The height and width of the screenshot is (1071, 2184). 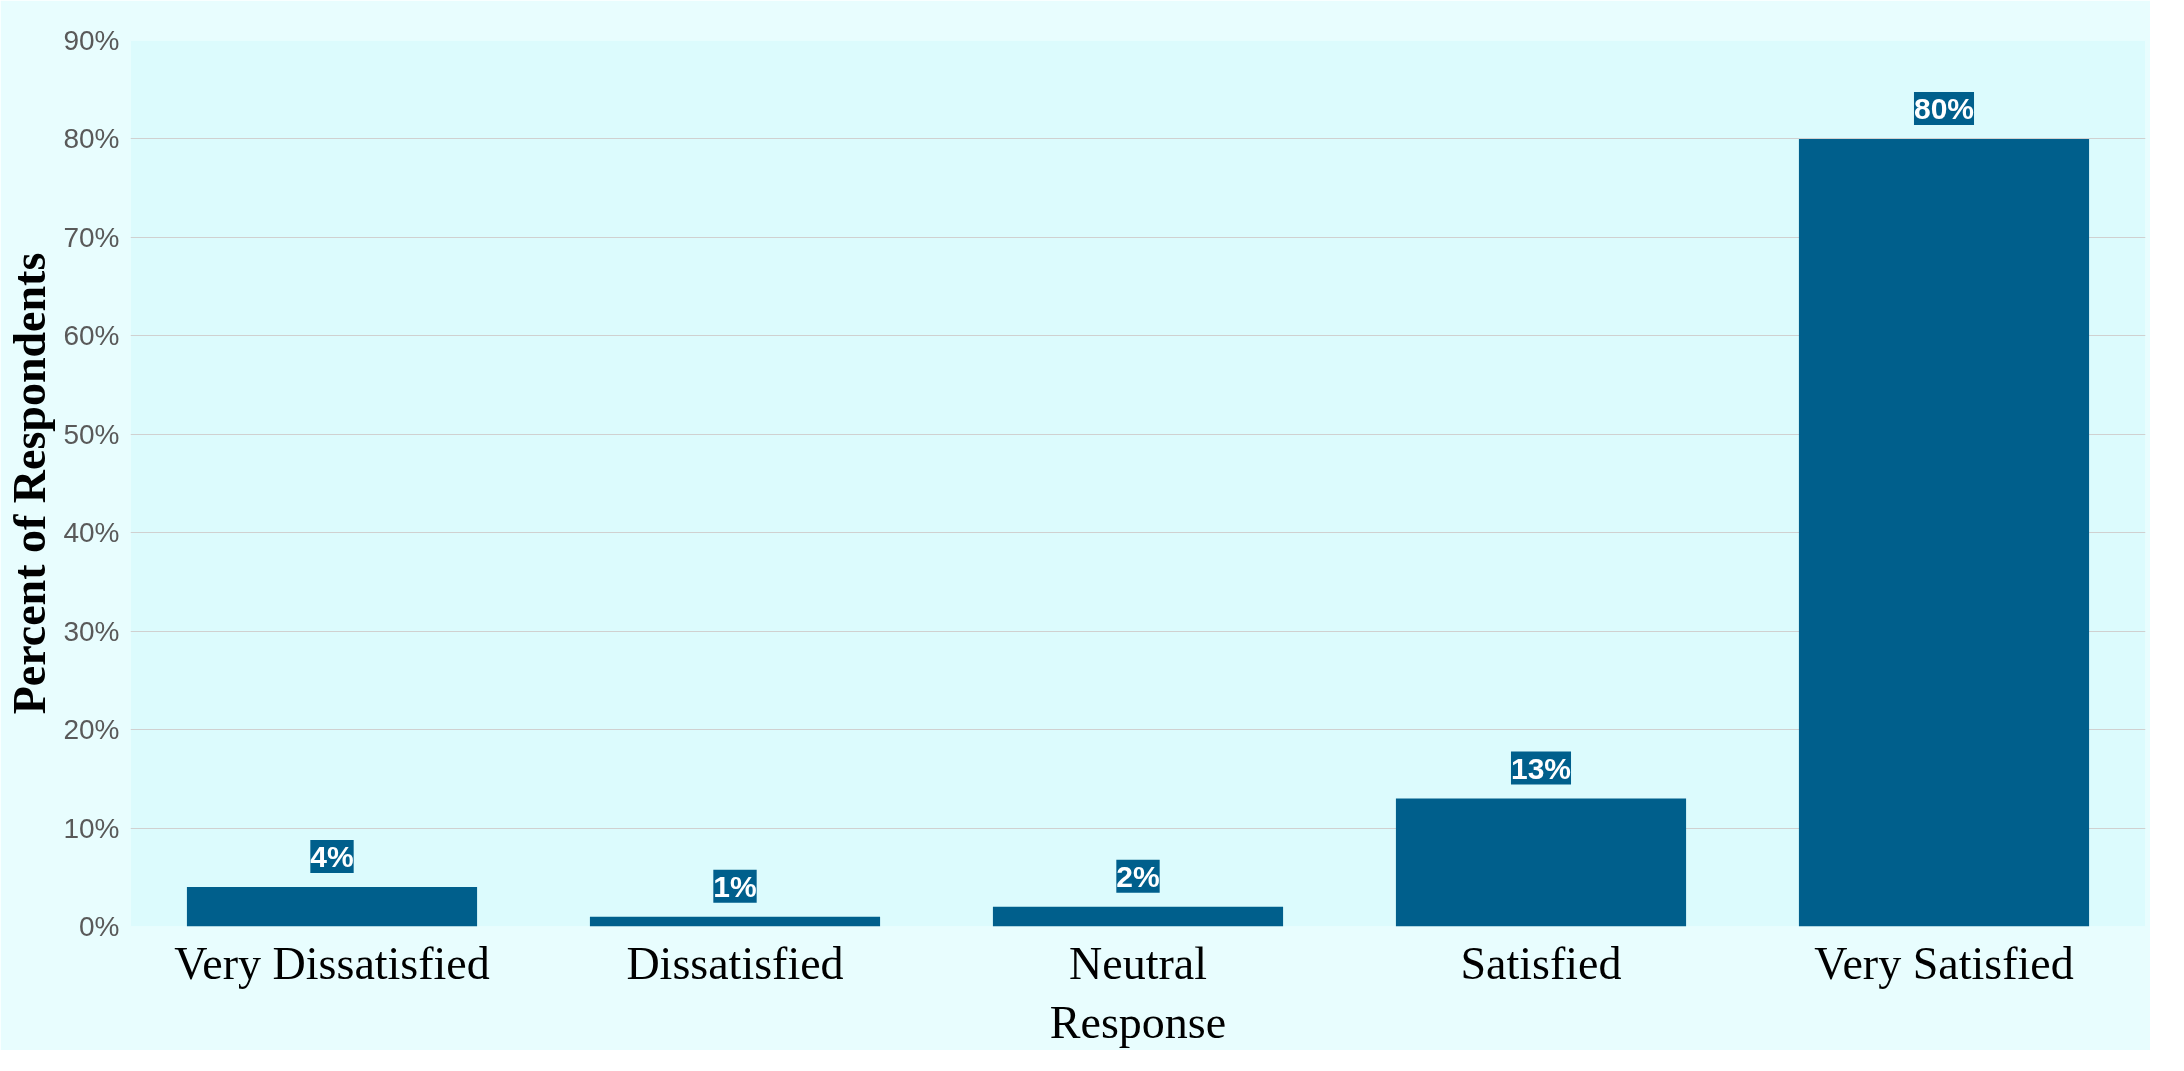 What do you see at coordinates (91, 434) in the screenshot?
I see `y-tick-label: 50%` at bounding box center [91, 434].